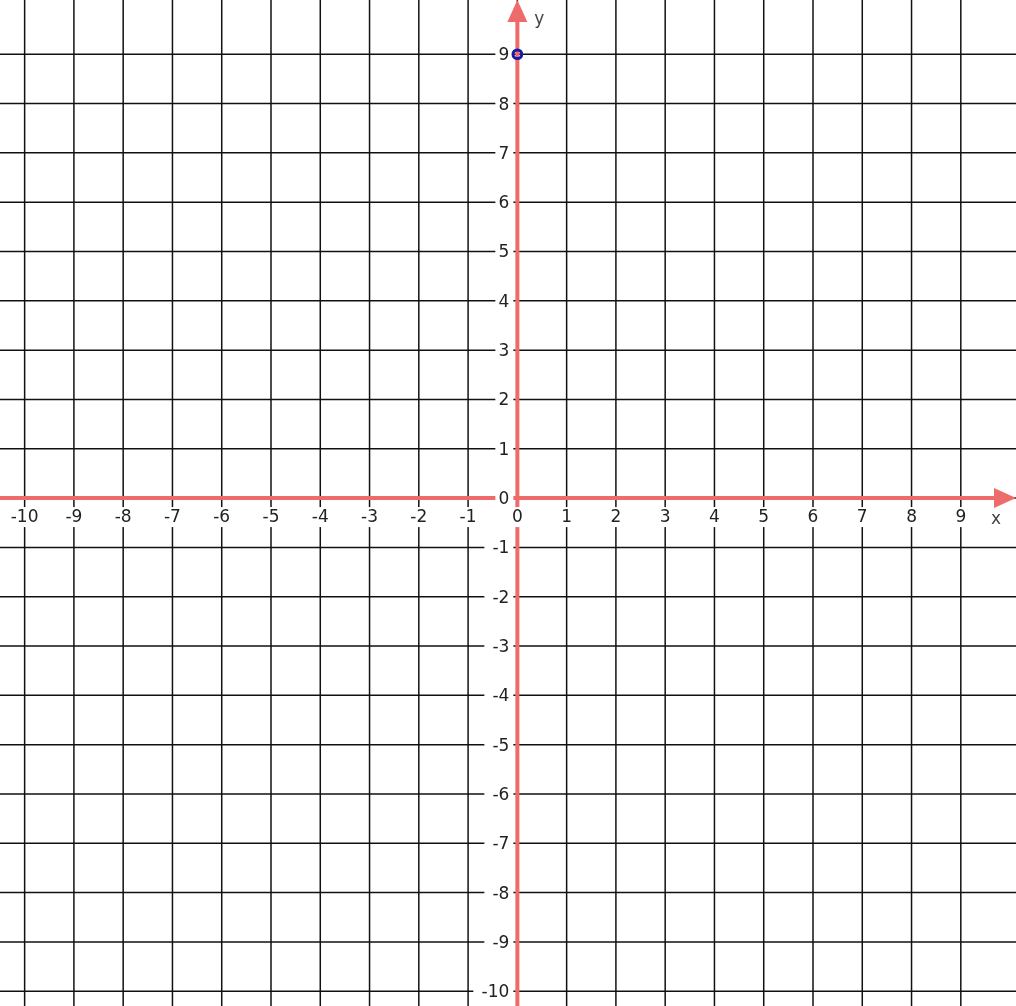  Describe the element at coordinates (504, 498) in the screenshot. I see `y-tick-label: 0` at that location.